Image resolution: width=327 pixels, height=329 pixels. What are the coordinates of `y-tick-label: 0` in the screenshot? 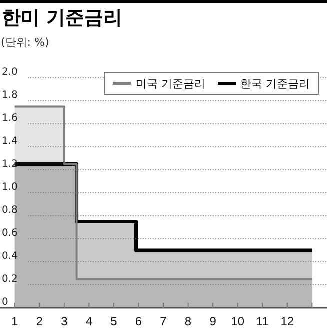 It's located at (5, 302).